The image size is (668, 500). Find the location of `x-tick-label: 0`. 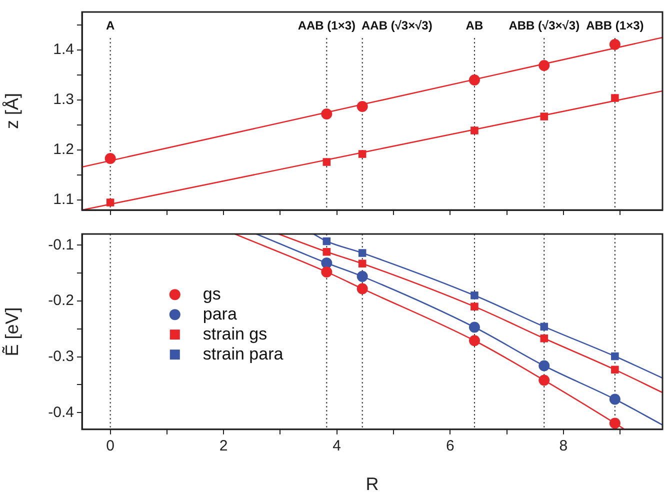

x-tick-label: 0 is located at coordinates (110, 446).